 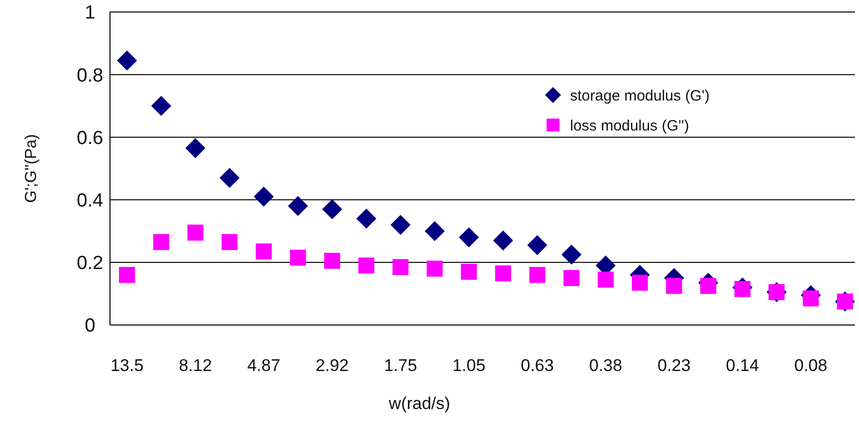 I want to click on y-axis-title: G';G''(Pa), so click(x=31, y=168).